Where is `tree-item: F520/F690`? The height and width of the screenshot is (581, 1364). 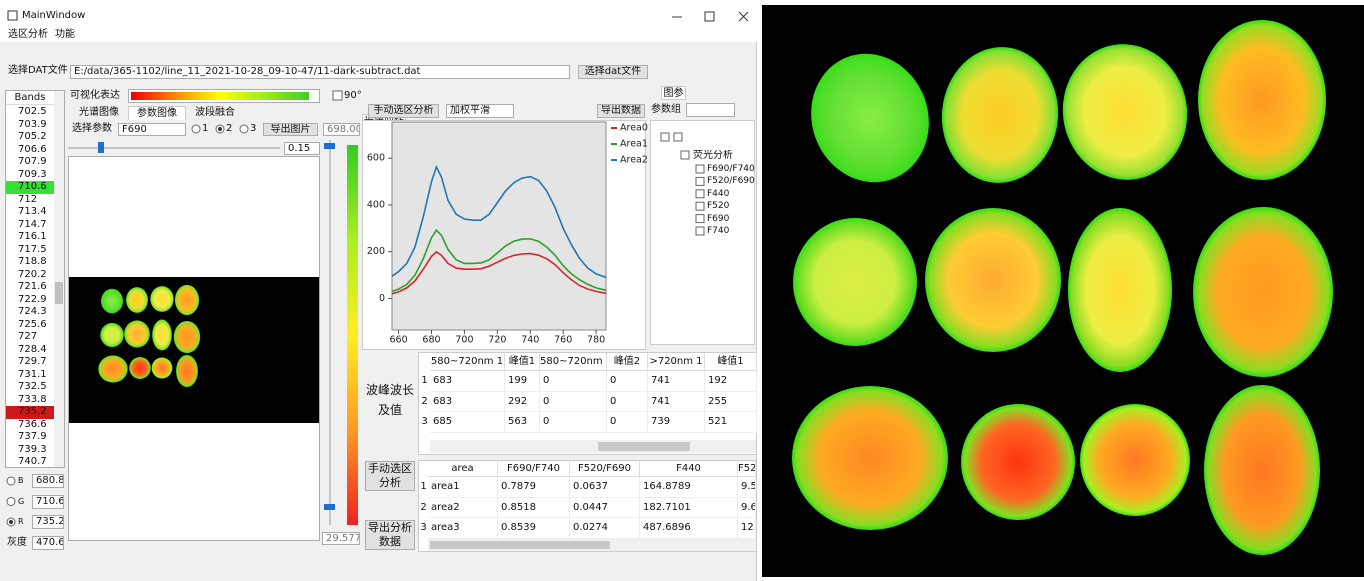 tree-item: F520/F690 is located at coordinates (731, 181).